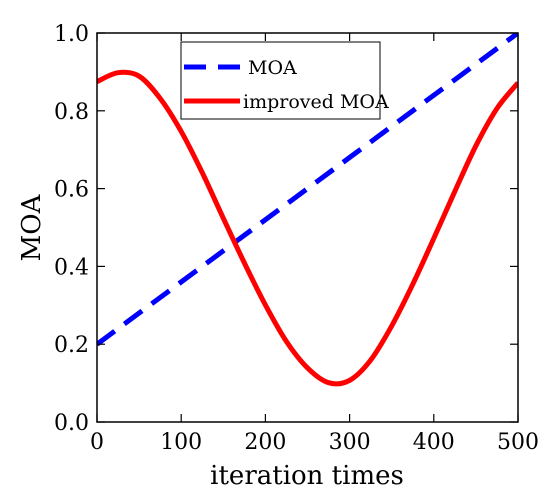  I want to click on x-tick-label: 300, so click(350, 442).